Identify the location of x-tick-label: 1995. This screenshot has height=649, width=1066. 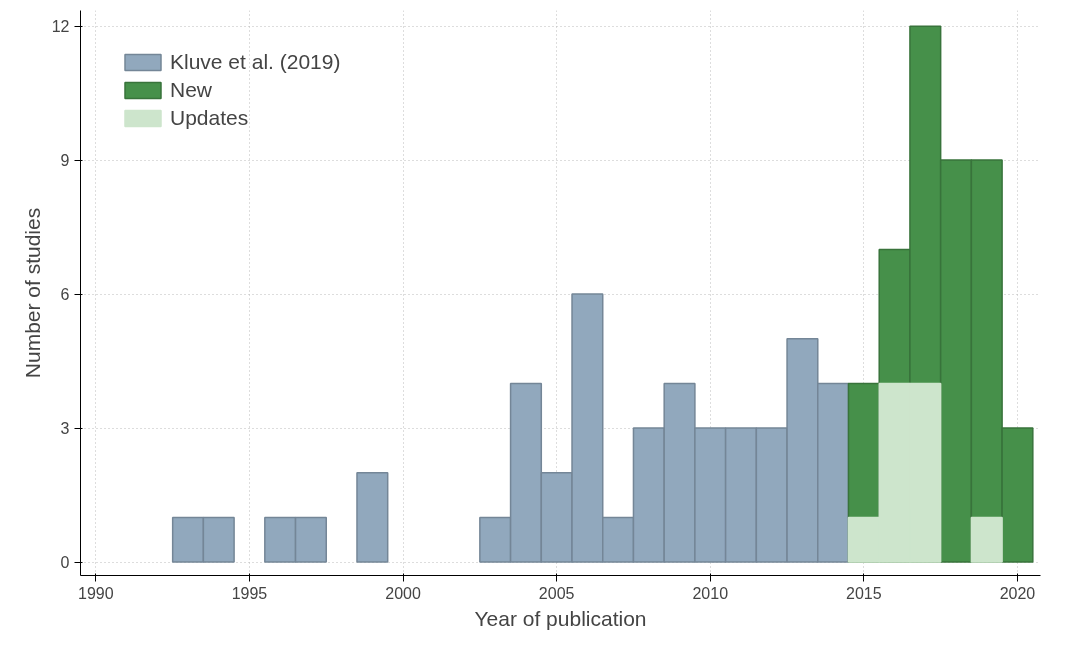
(249, 593).